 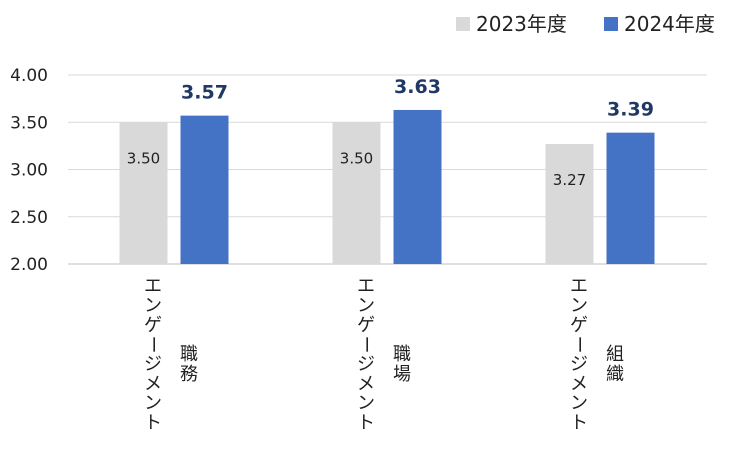 What do you see at coordinates (669, 24) in the screenshot?
I see `legend-label-2024: 2024年度` at bounding box center [669, 24].